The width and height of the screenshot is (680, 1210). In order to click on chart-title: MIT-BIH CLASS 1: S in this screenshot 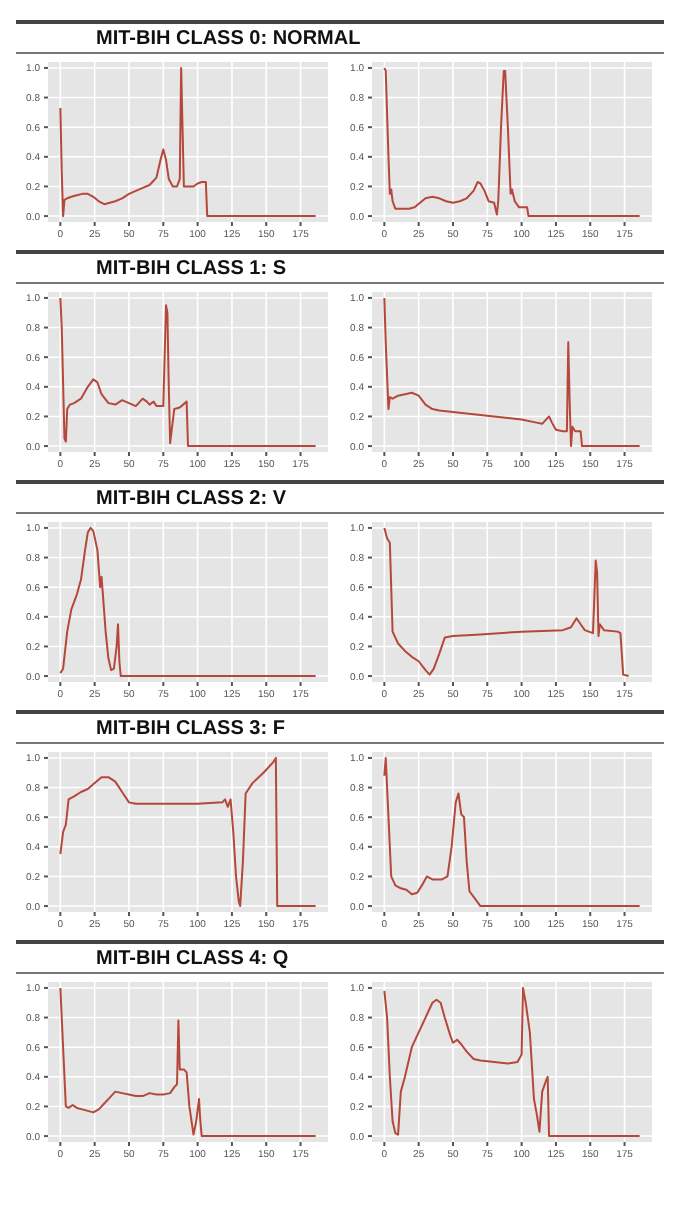, I will do `click(191, 269)`.